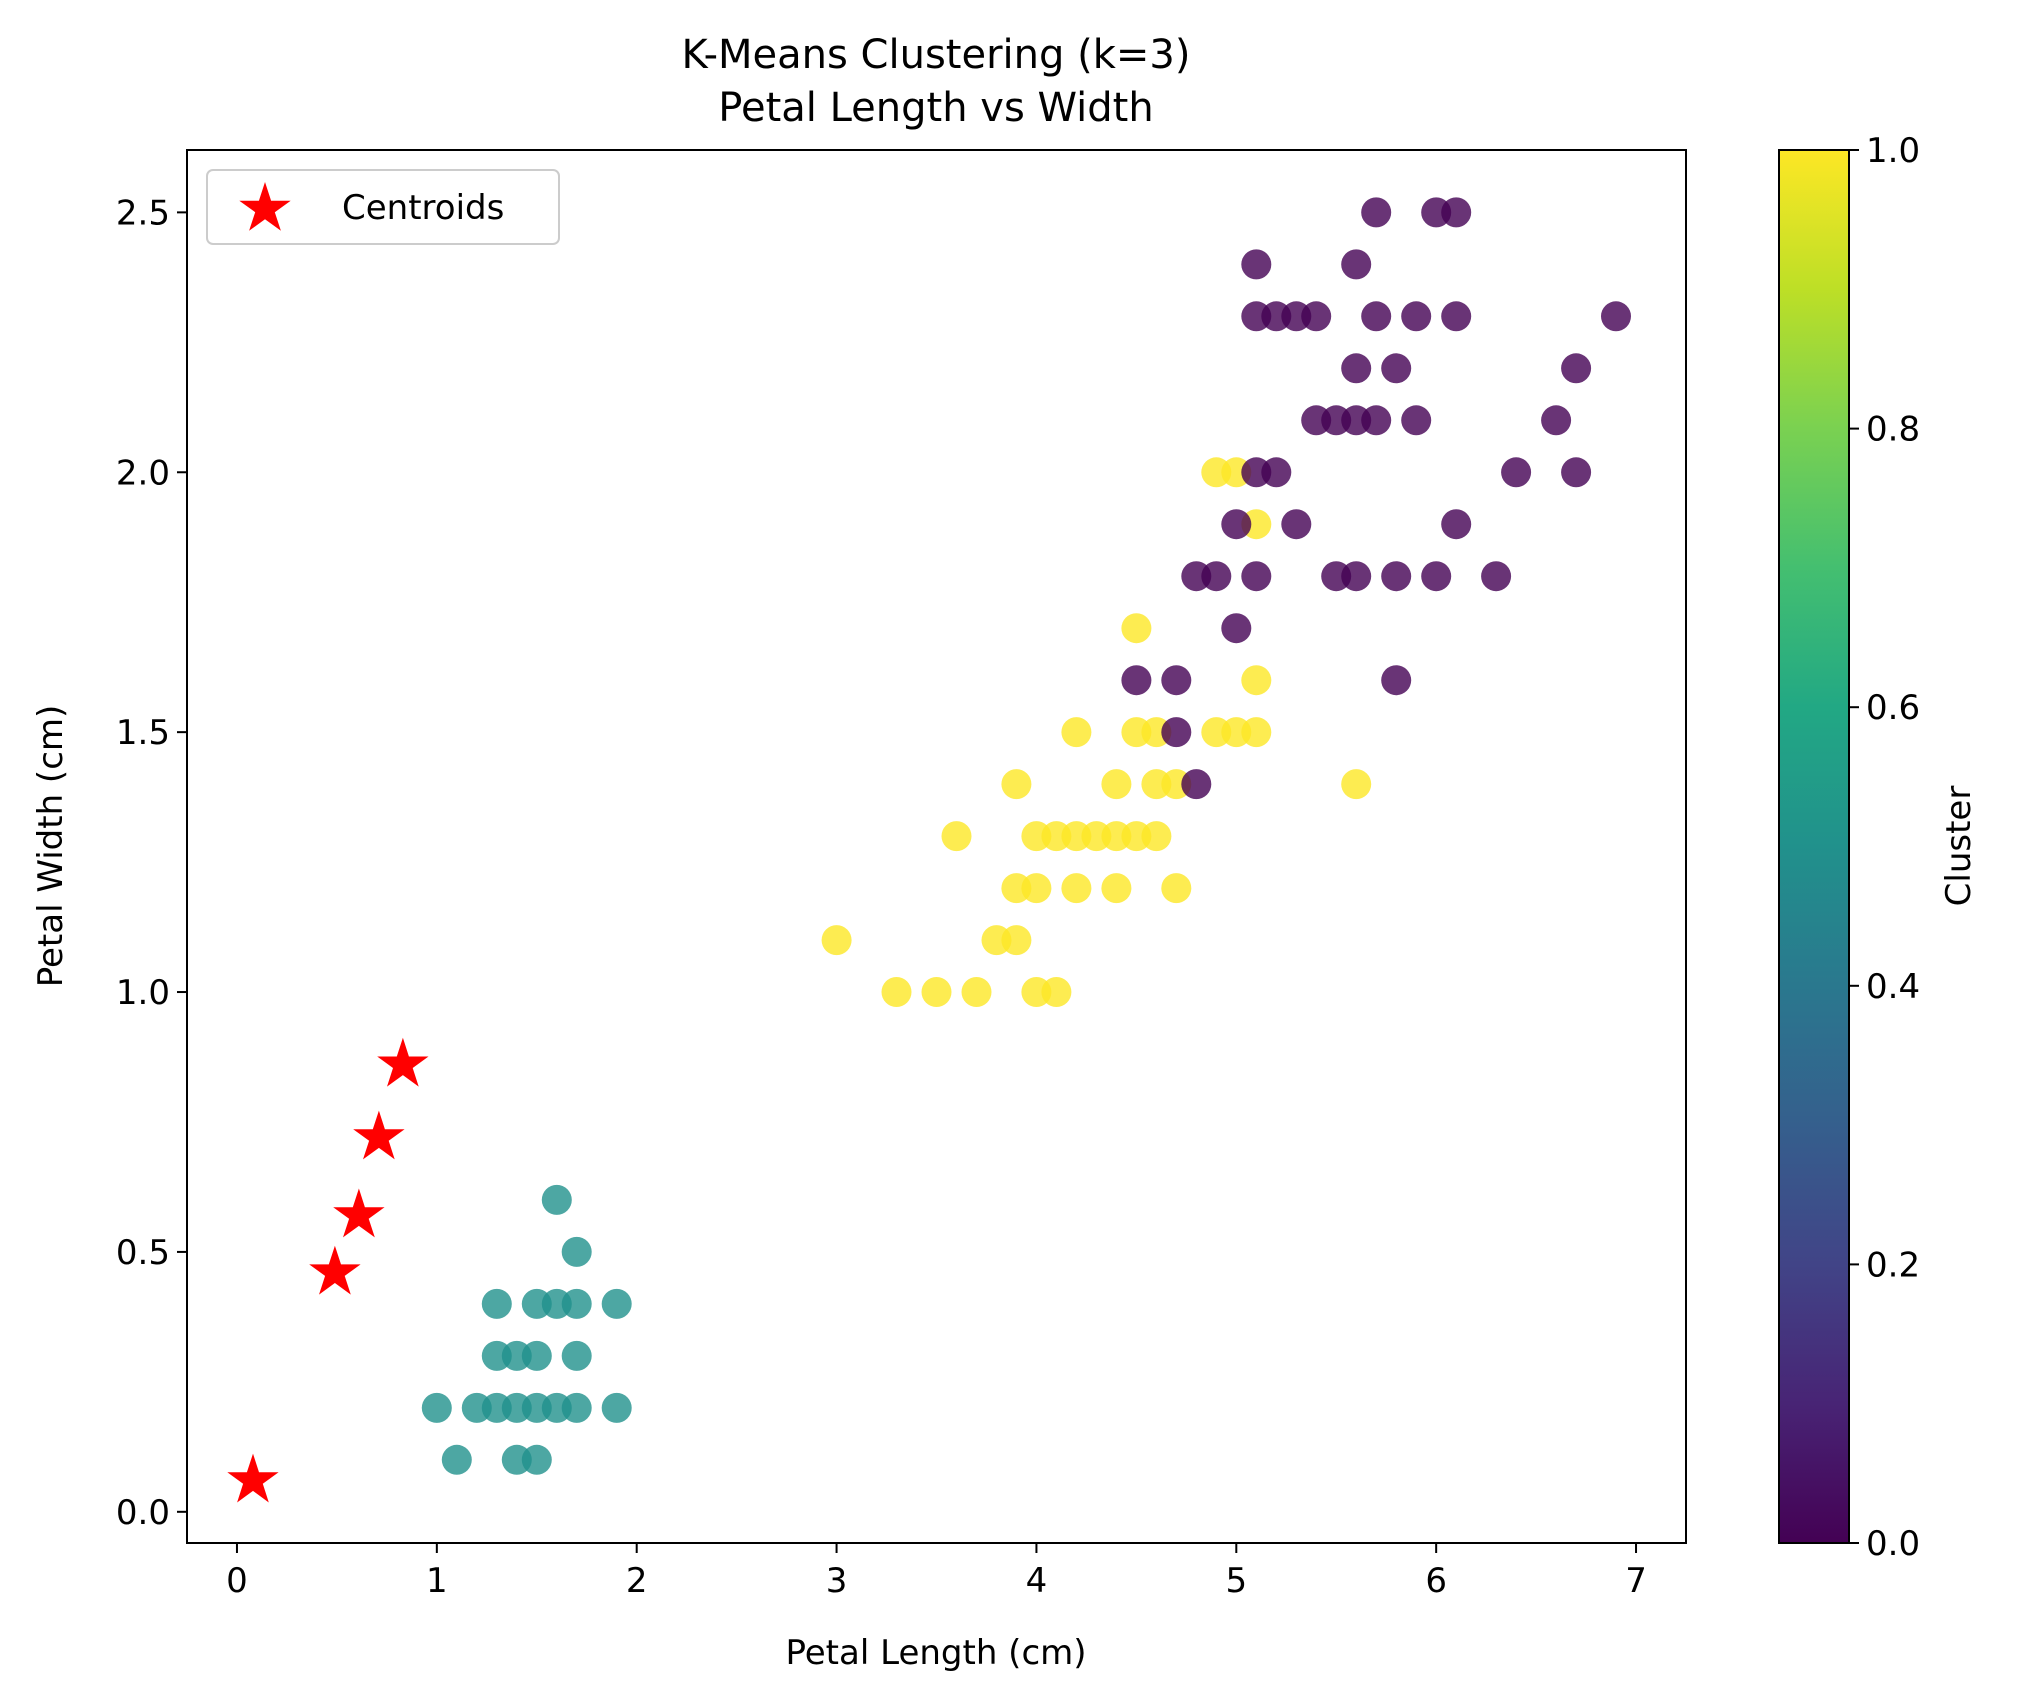  Describe the element at coordinates (1037, 1581) in the screenshot. I see `x-tick-label: 4` at that location.